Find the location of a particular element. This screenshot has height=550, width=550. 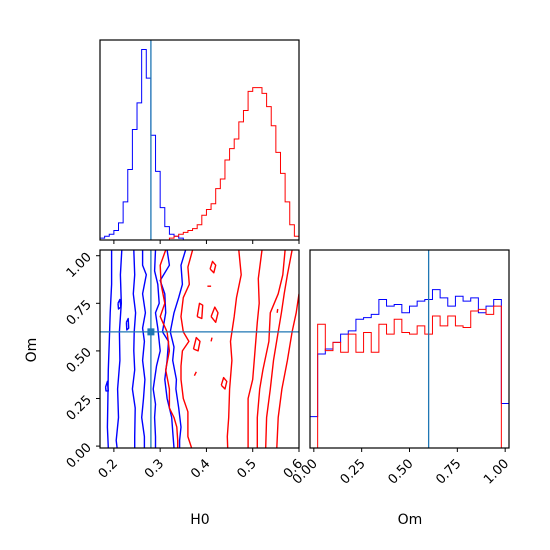

x-axis-label-om: Om is located at coordinates (410, 520).